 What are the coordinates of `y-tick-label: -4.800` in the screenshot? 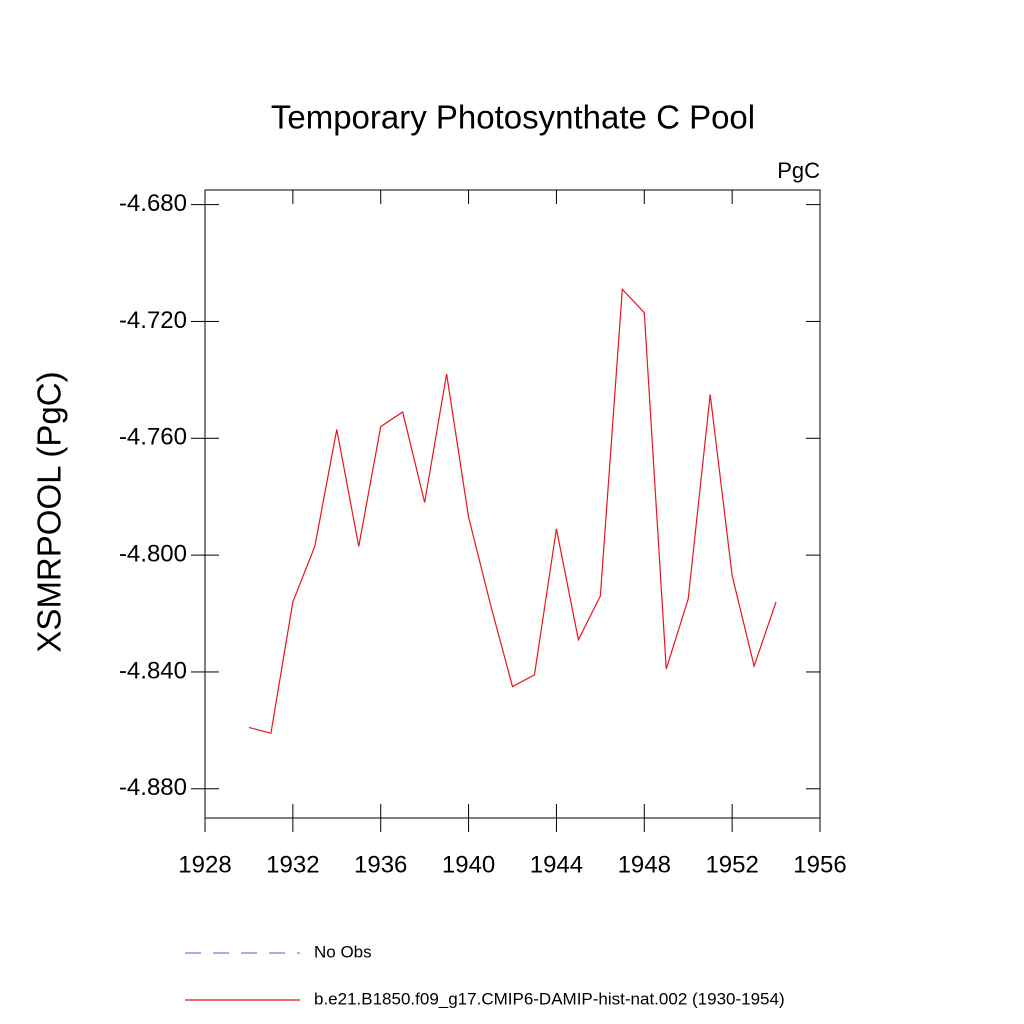 It's located at (153, 553).